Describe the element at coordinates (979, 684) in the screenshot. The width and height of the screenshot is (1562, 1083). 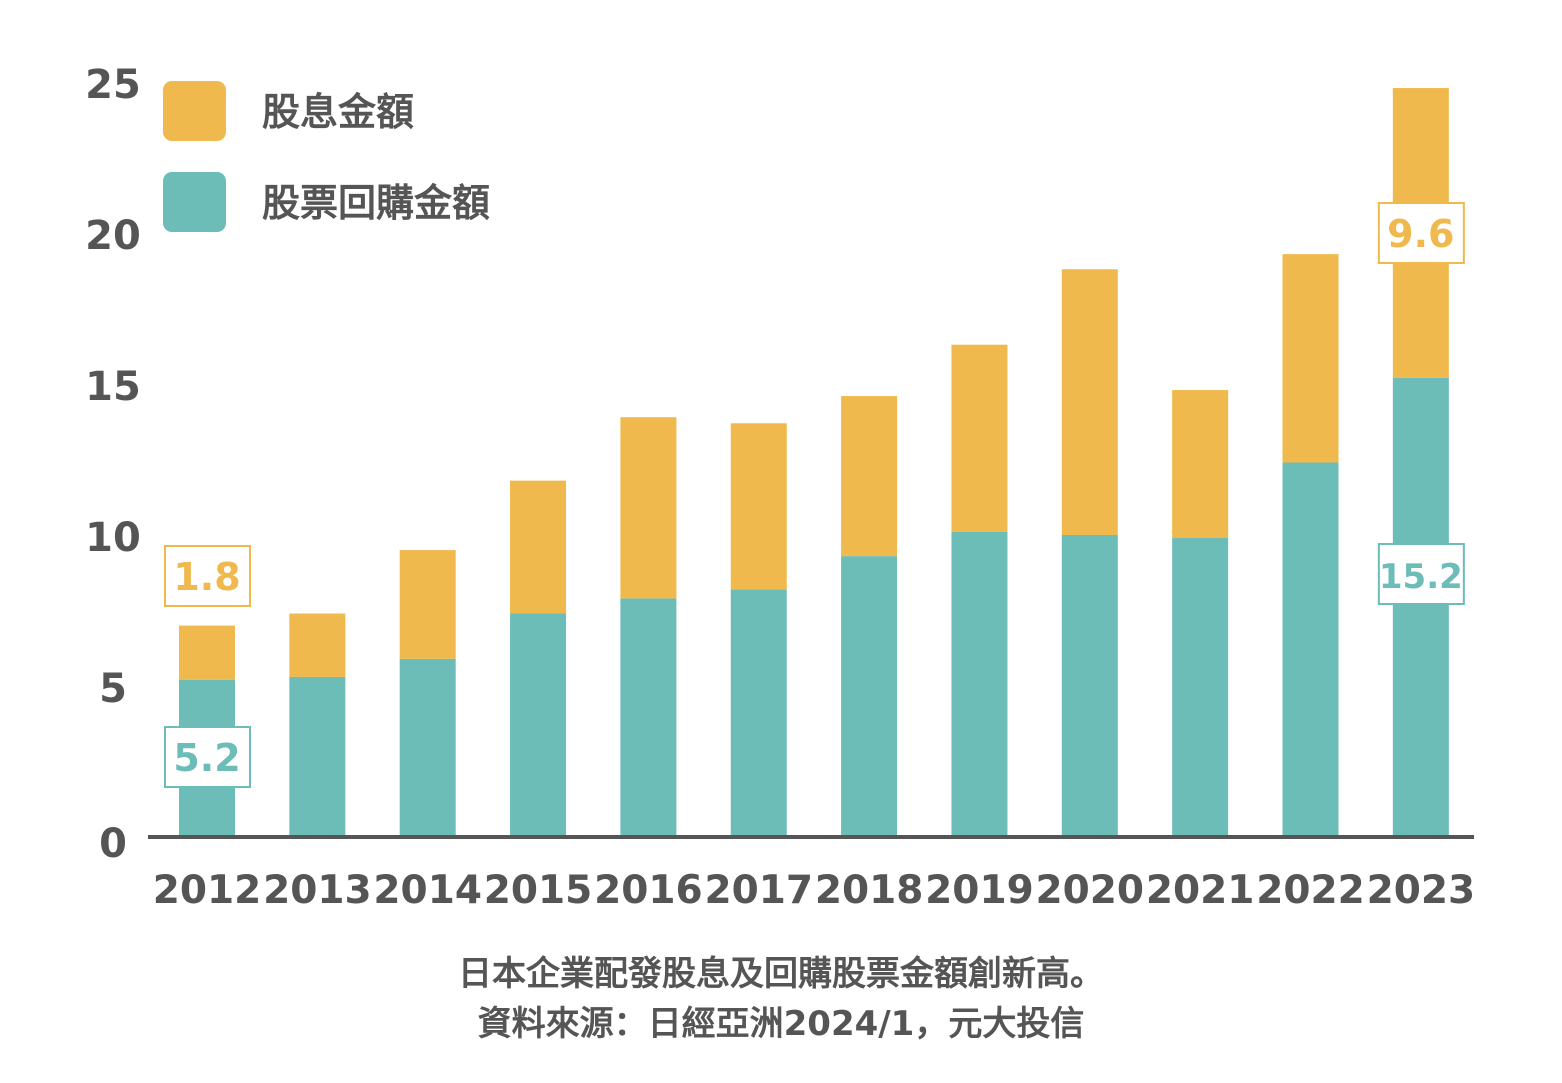
I see `bar-2019-buyback` at that location.